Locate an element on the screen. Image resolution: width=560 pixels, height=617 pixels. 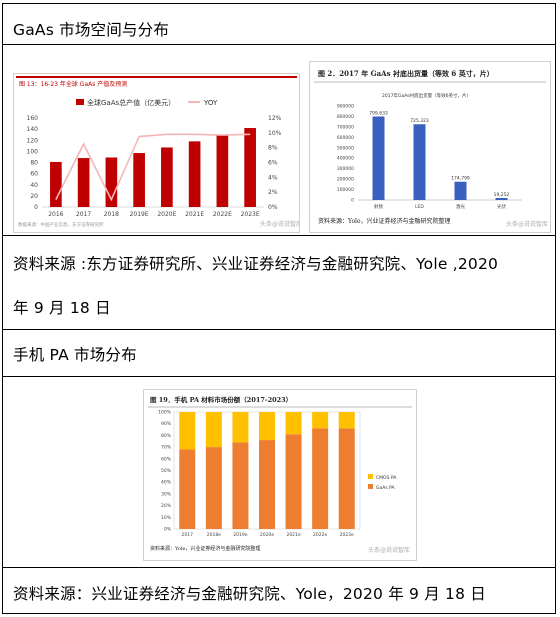
y-tick-label: 600000 is located at coordinates (345, 138).